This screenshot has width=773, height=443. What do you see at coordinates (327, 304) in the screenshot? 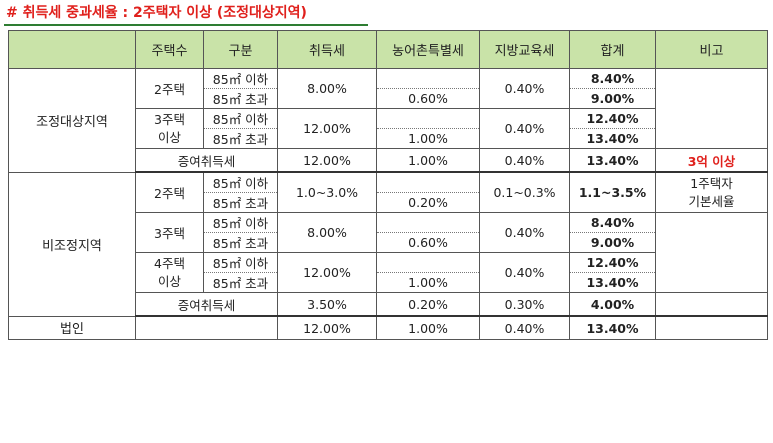
I see `acq-rate: 3.50%` at bounding box center [327, 304].